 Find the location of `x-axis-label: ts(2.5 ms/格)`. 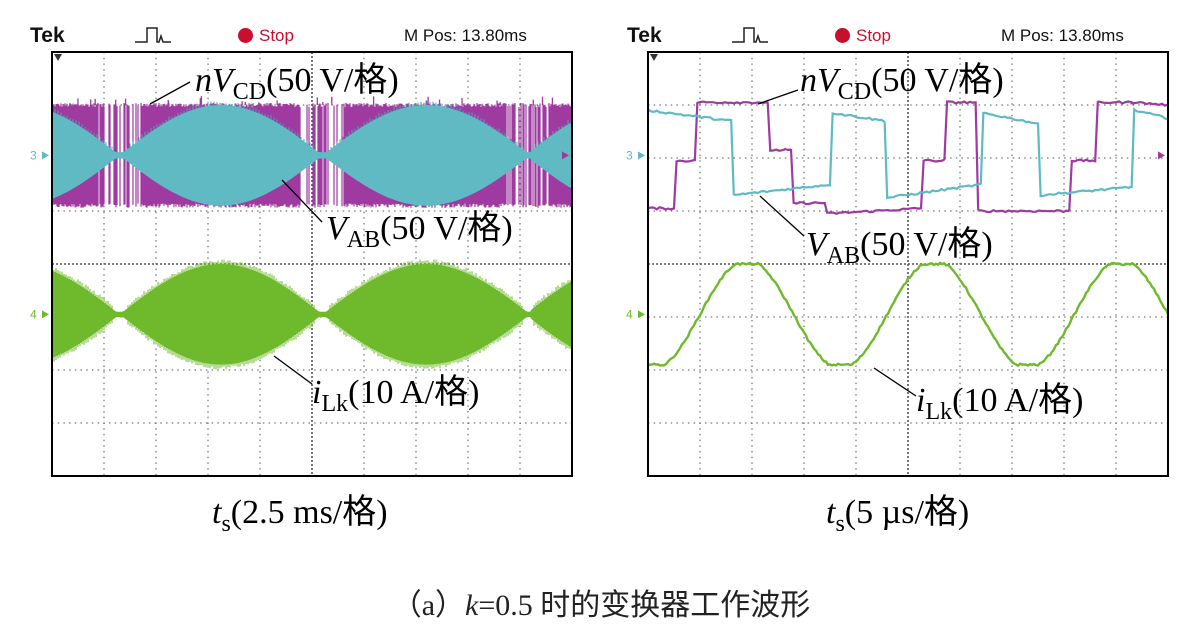

x-axis-label: ts(2.5 ms/格) is located at coordinates (300, 515).